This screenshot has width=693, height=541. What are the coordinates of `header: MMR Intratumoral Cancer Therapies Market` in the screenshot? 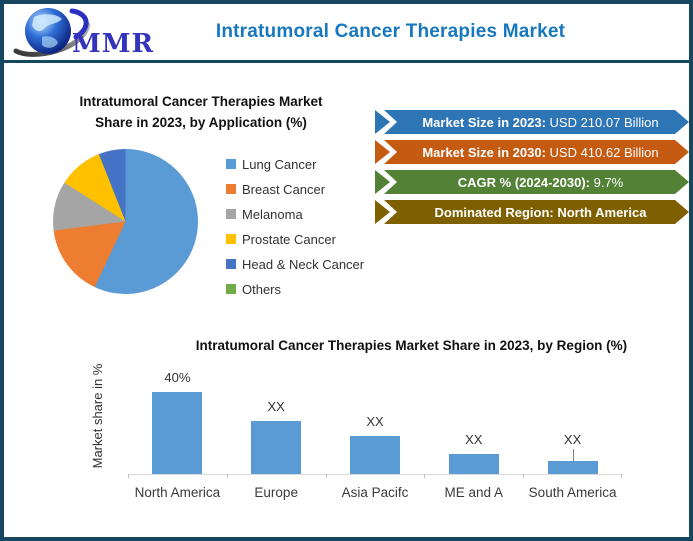 It's located at (346, 33).